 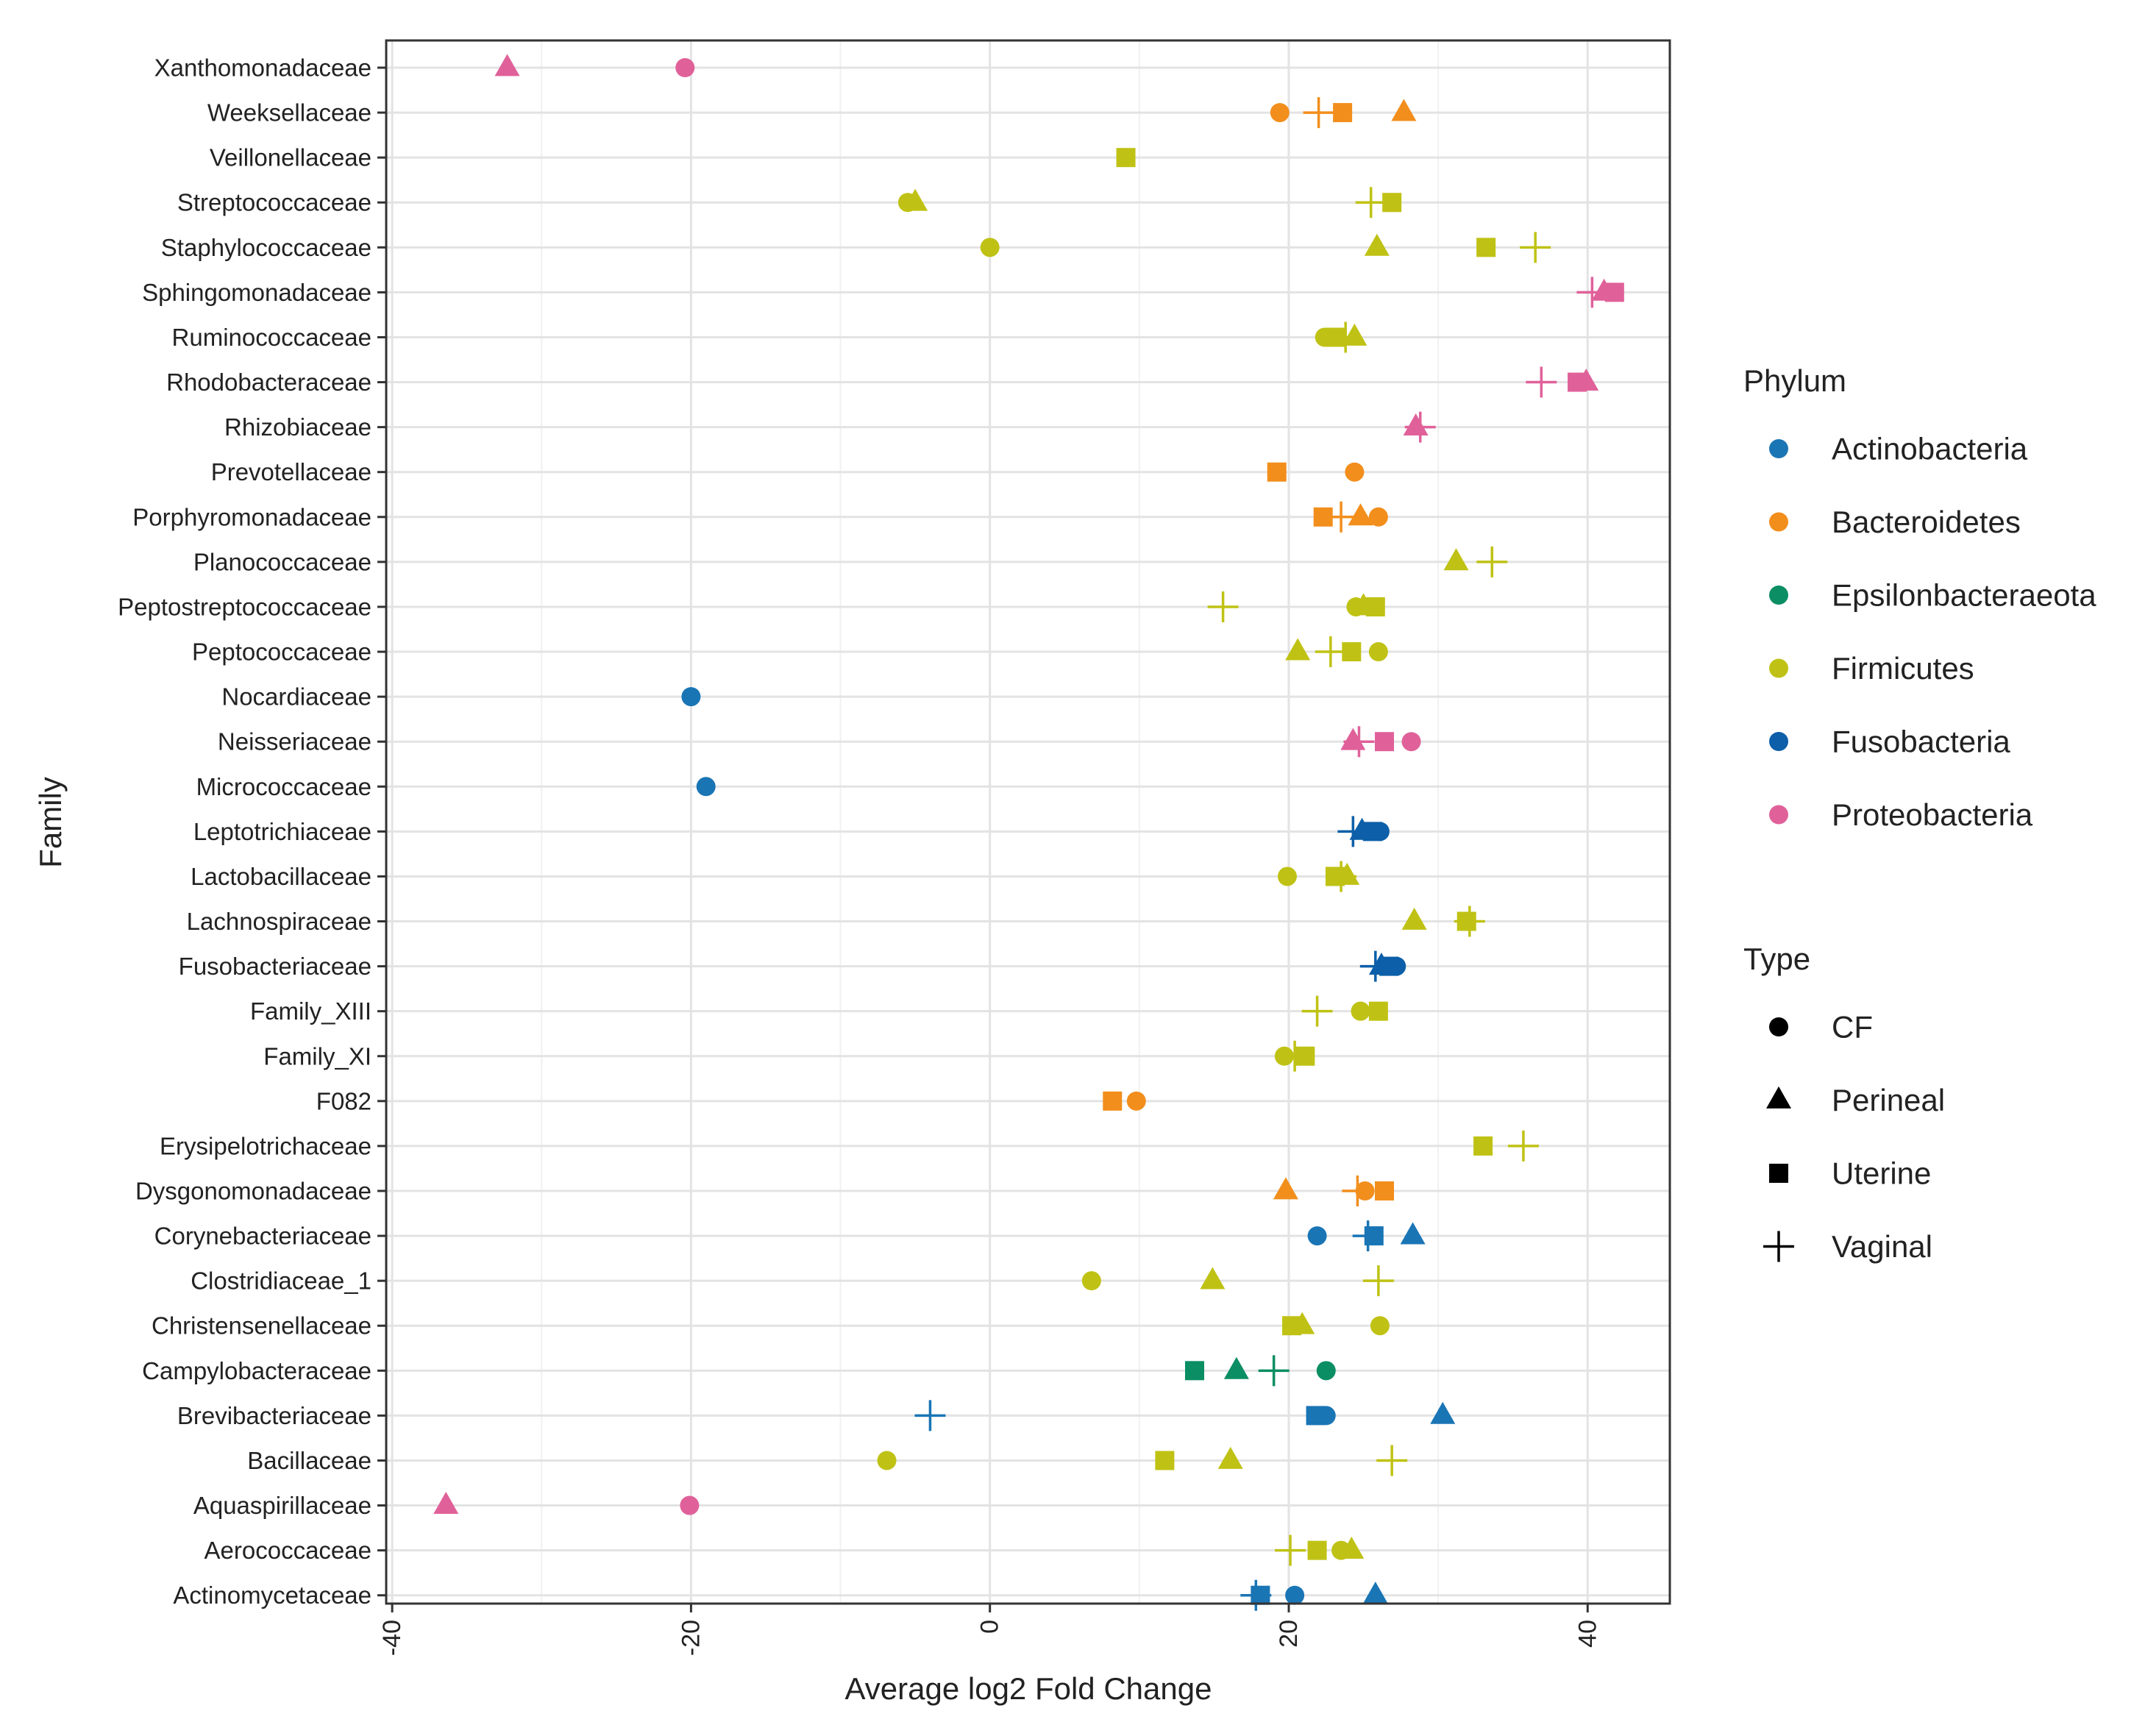 I want to click on legend-phylum-label: Epsilonbacteraeota, so click(x=1964, y=595).